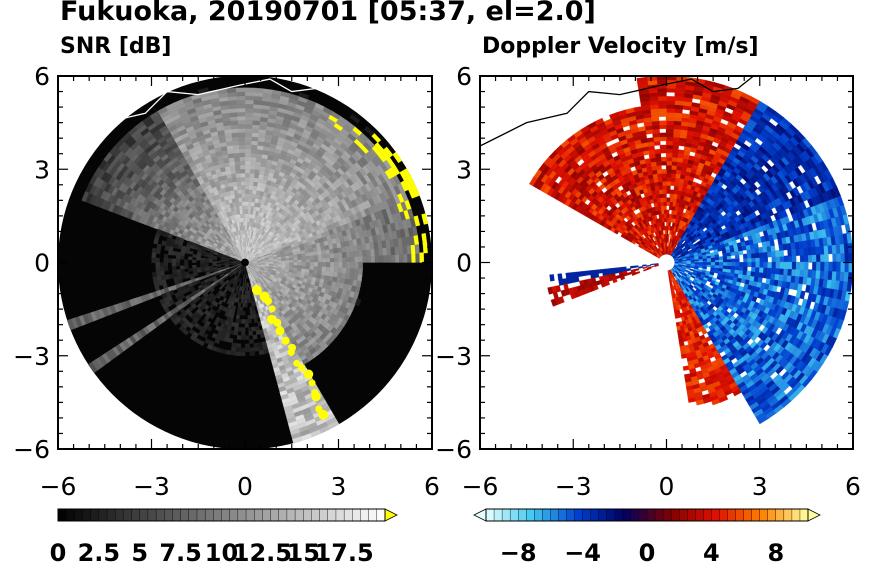 This screenshot has height=570, width=870. What do you see at coordinates (58, 486) in the screenshot?
I see `x-tick-label: −6` at bounding box center [58, 486].